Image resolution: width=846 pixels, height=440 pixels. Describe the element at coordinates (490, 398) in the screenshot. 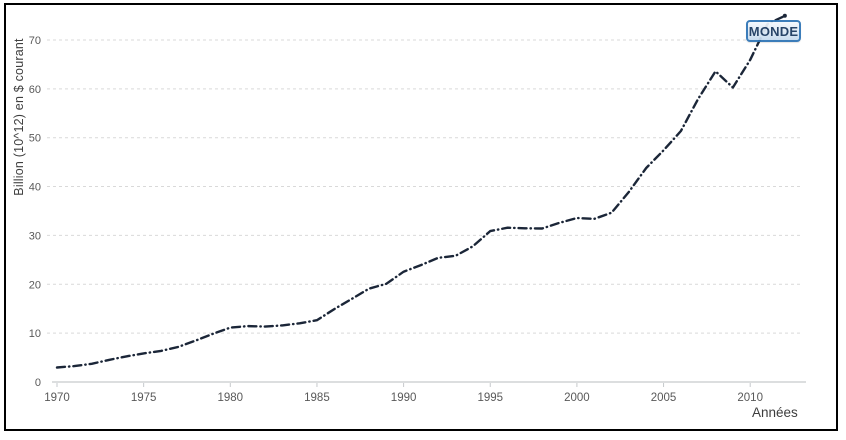

I see `svg-text: 1995` at that location.